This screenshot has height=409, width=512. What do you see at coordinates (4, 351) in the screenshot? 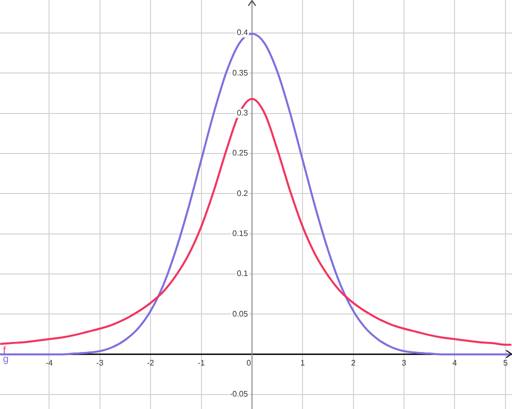
I see `series-label: f` at bounding box center [4, 351].